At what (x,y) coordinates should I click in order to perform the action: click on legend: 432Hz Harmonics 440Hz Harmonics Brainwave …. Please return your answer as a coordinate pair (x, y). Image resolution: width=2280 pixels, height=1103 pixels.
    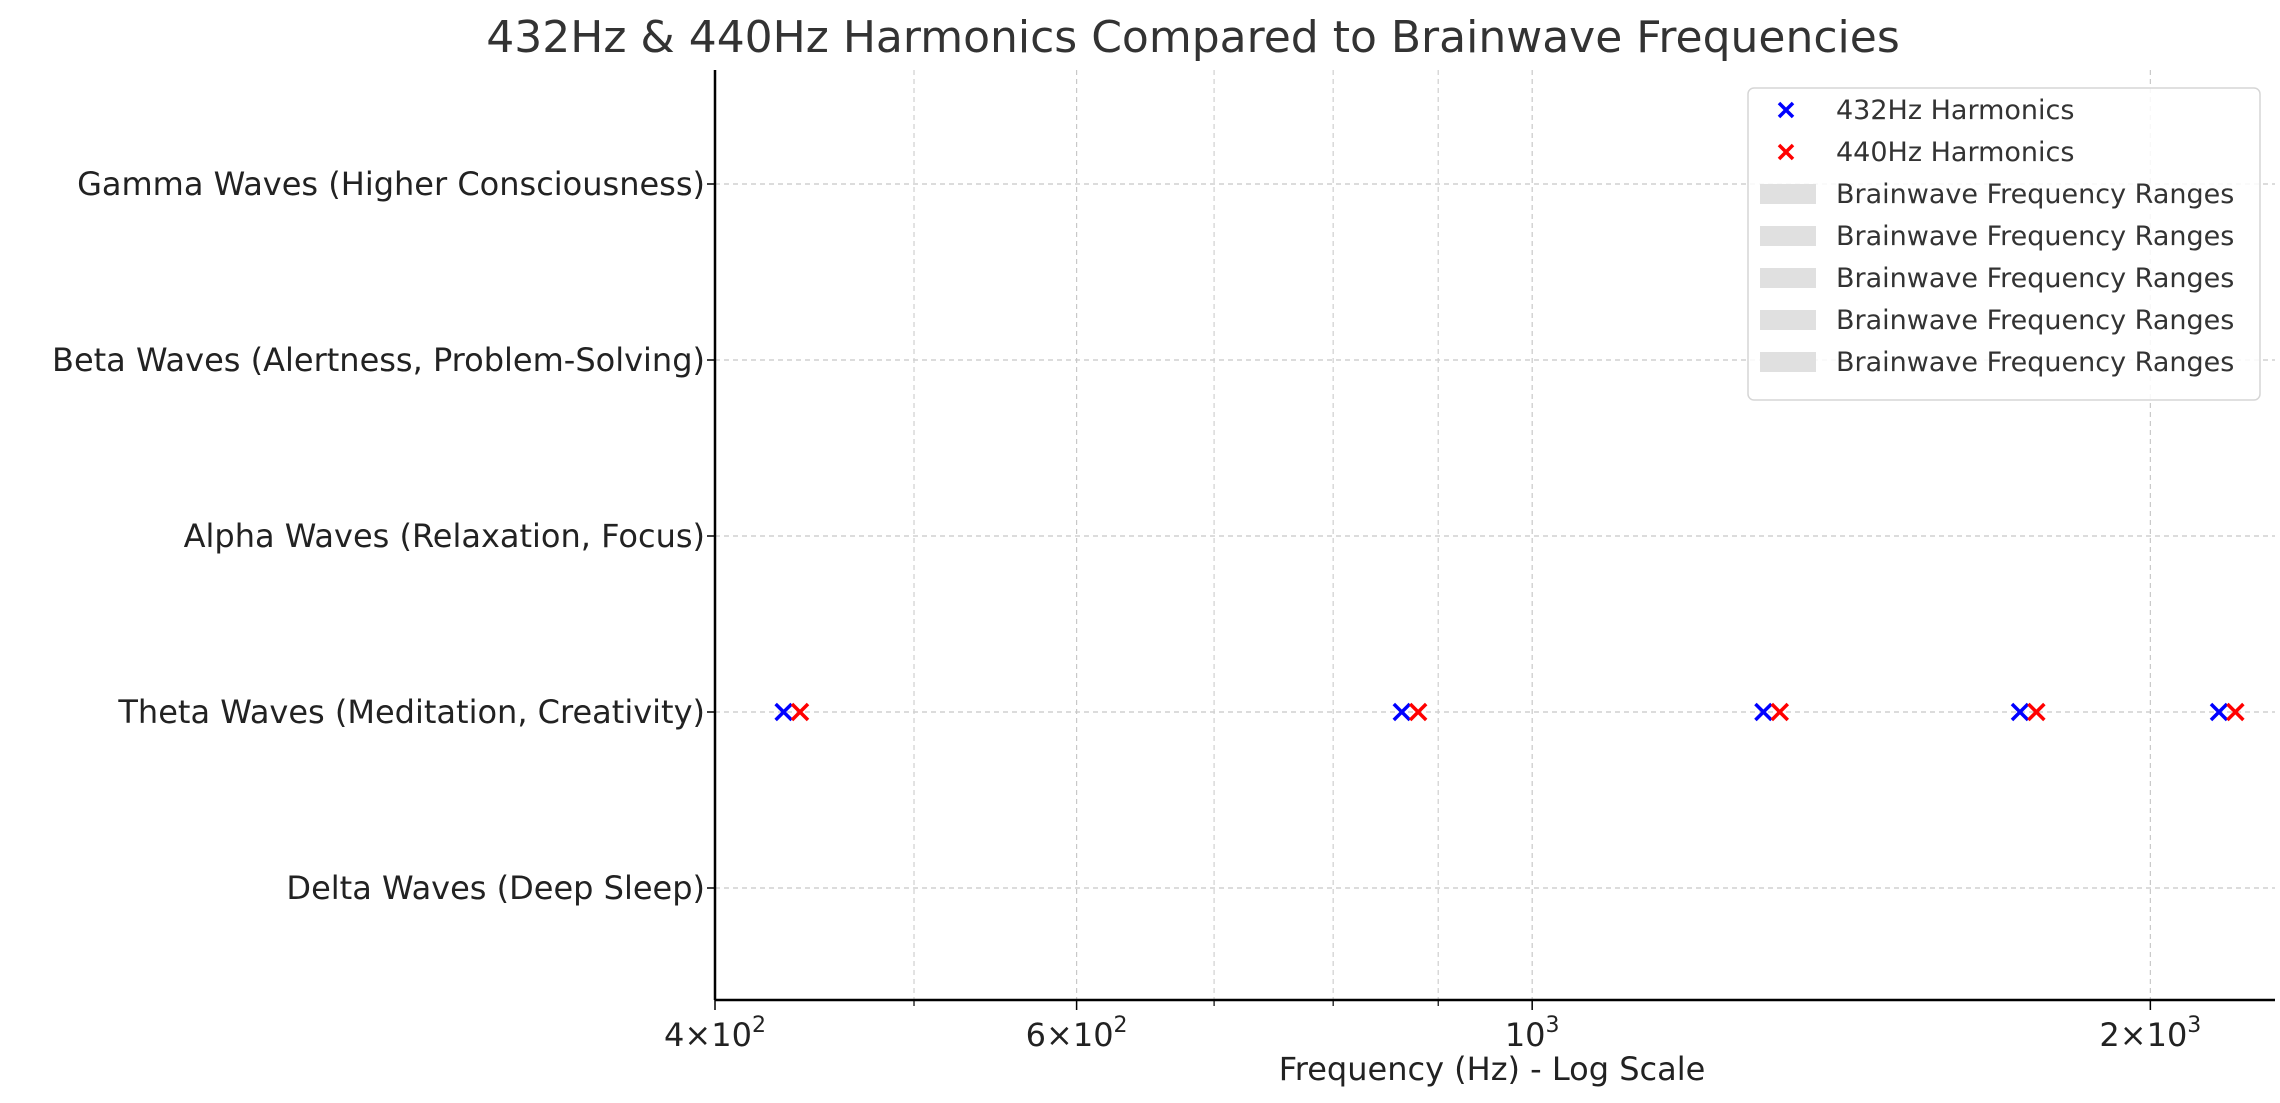
    Looking at the image, I should click on (2004, 244).